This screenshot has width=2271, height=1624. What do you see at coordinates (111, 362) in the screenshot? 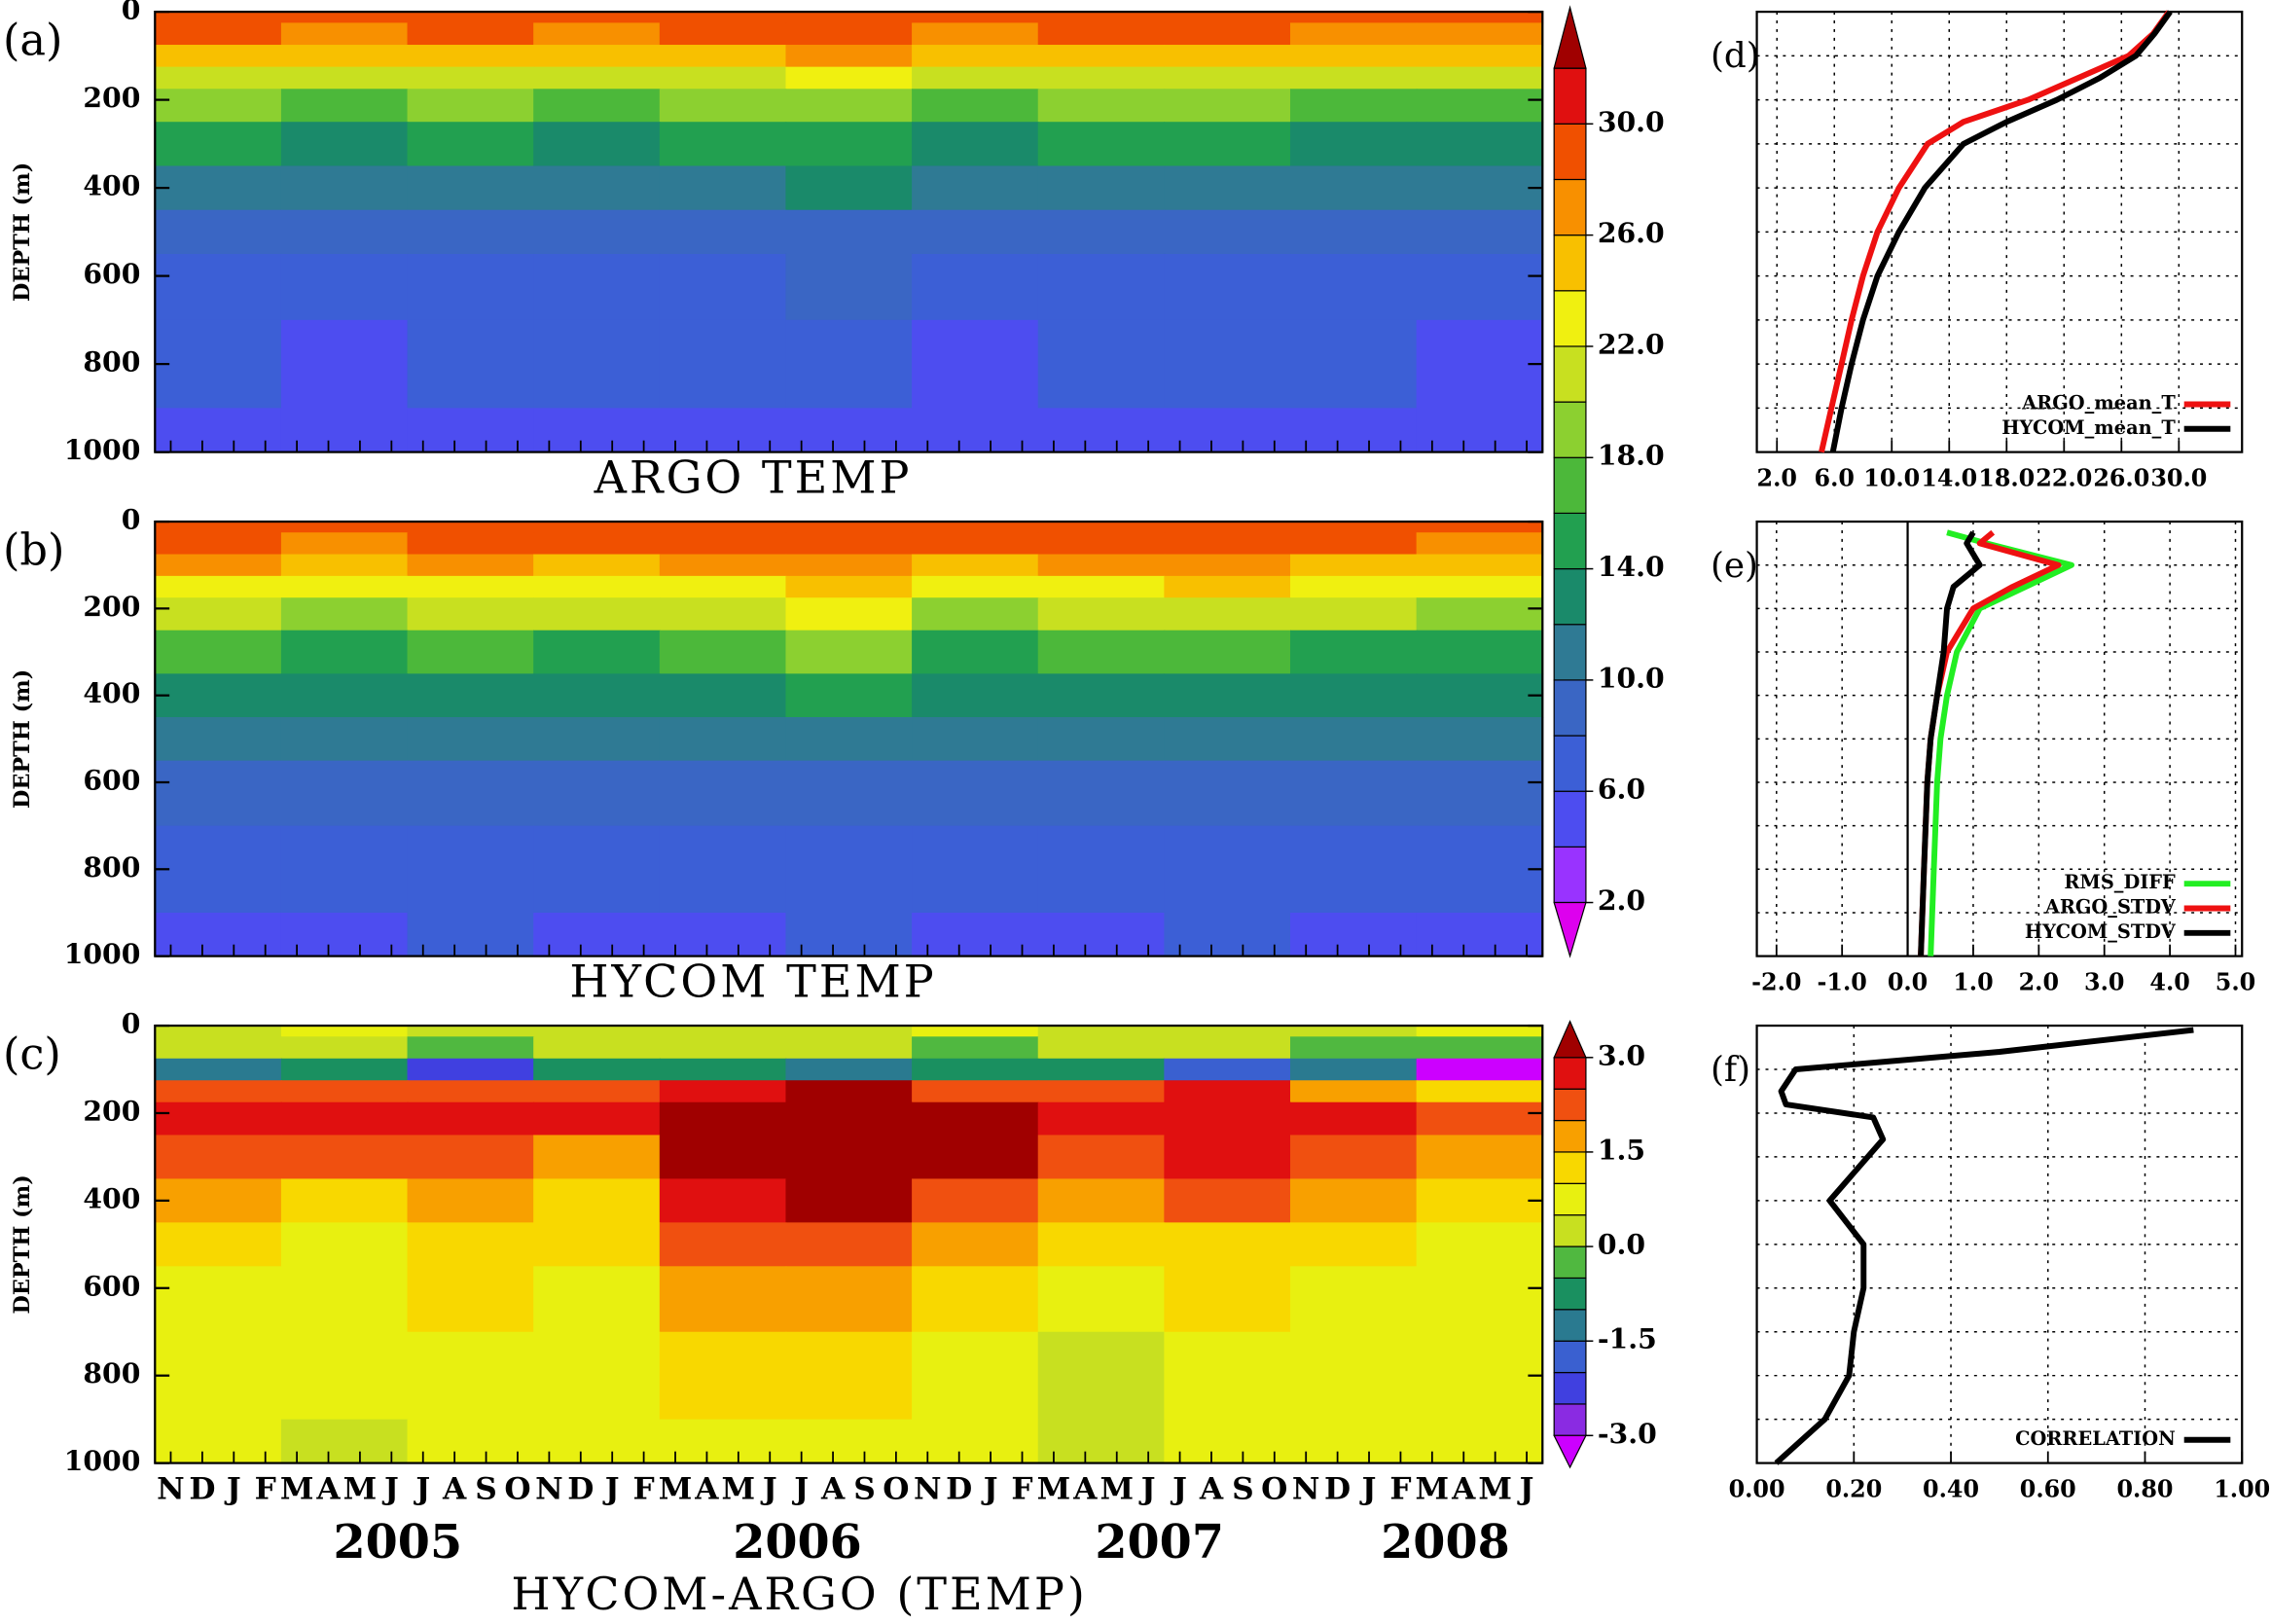
I see `y-tick-label: 800` at bounding box center [111, 362].